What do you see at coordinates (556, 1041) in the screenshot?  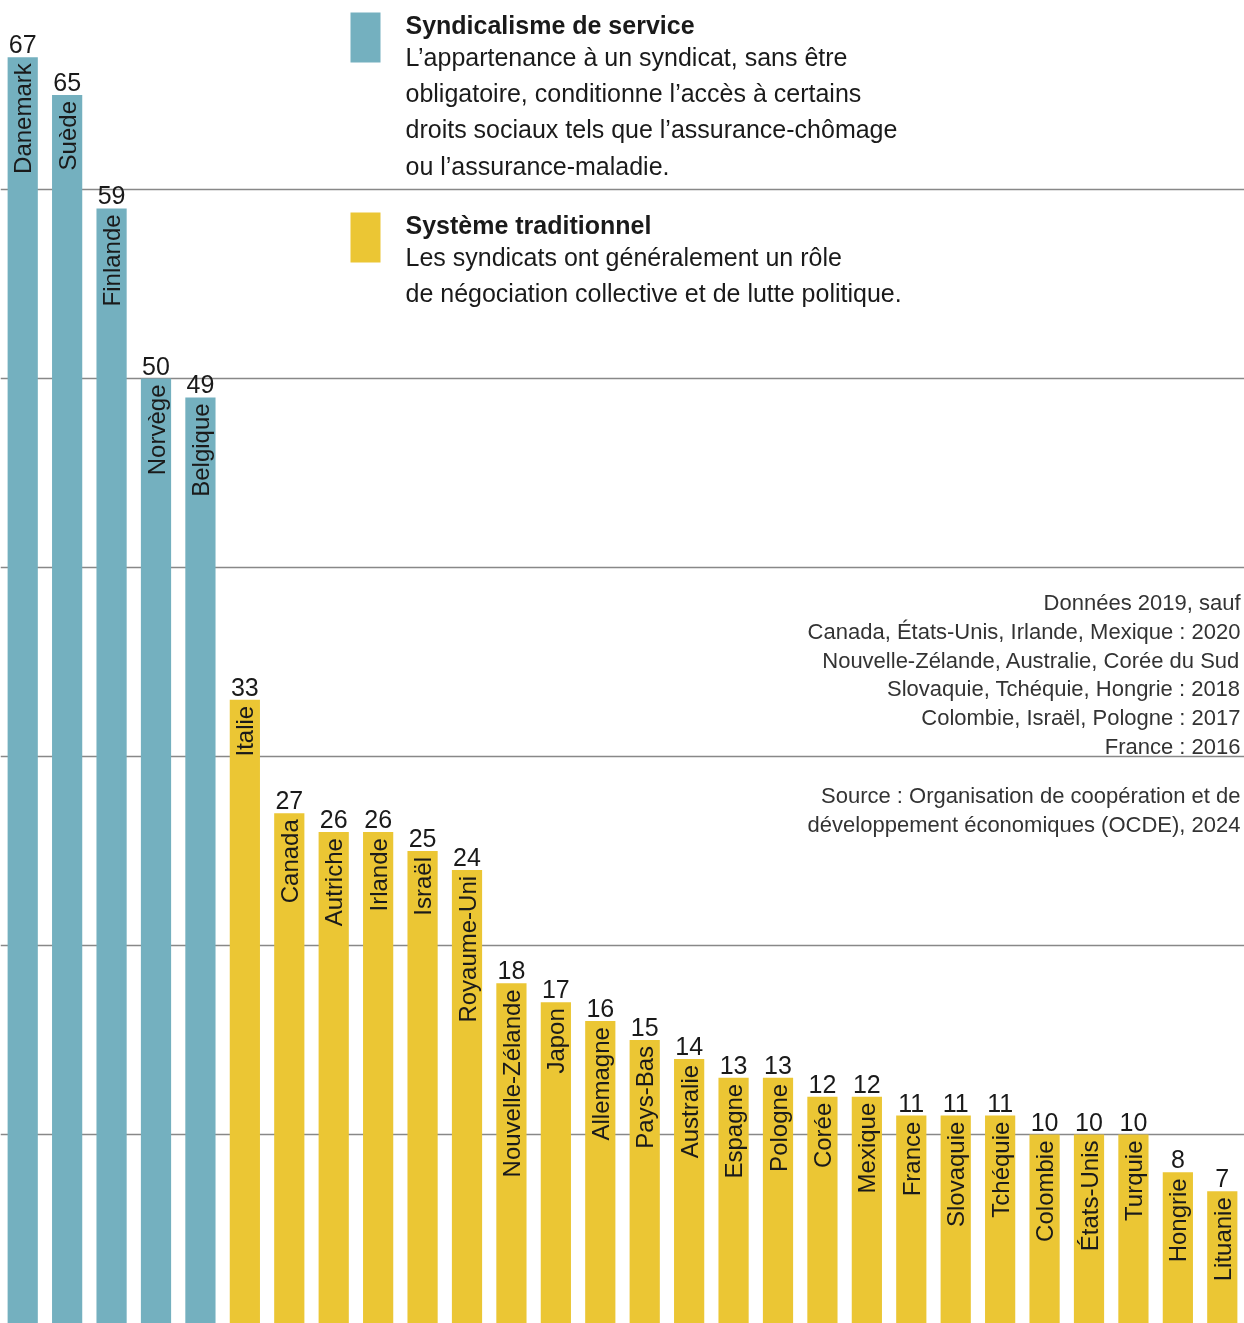 I see `x-tick-label: Japon` at bounding box center [556, 1041].